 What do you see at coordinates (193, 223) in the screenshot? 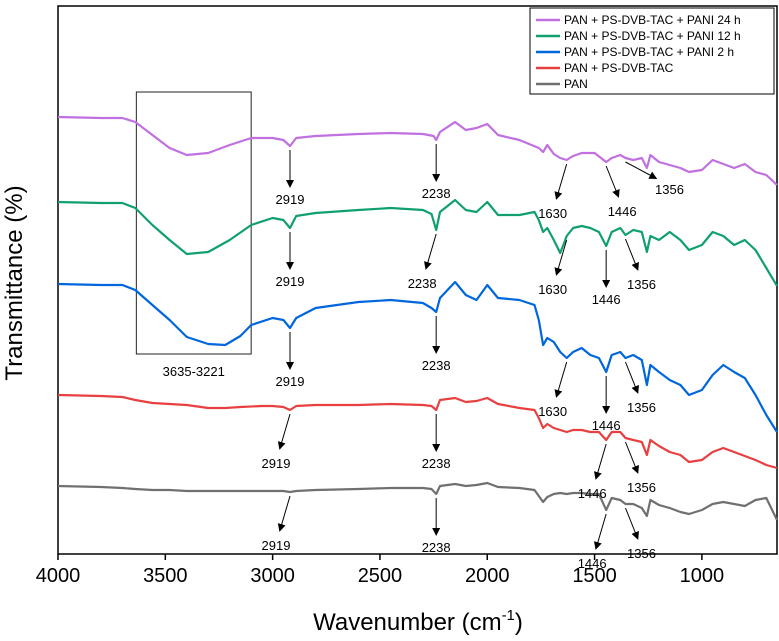
I see `region-box-rect` at bounding box center [193, 223].